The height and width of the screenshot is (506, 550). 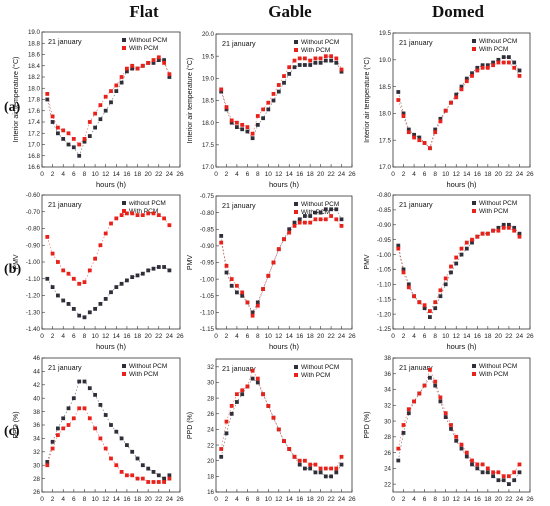 I want to click on y-tick-label: 17.5, so click(x=208, y=145).